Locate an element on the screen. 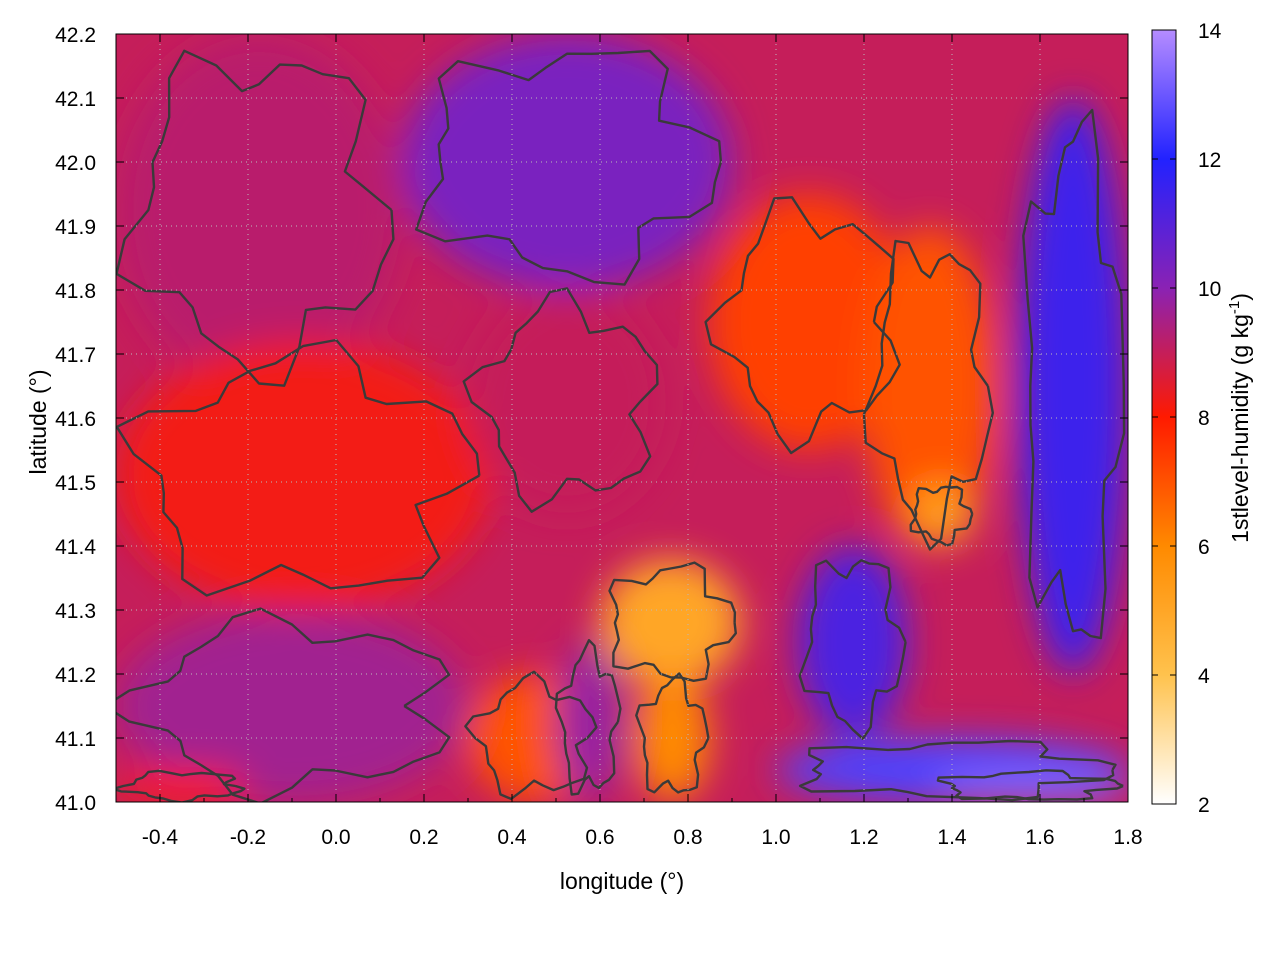  colorbar-tick-label: 14 is located at coordinates (1210, 31).